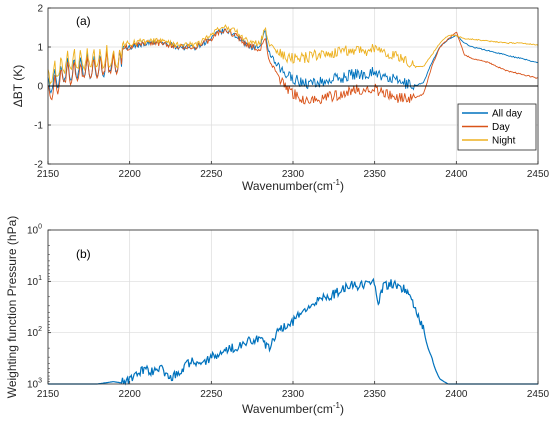 This screenshot has height=426, width=550. Describe the element at coordinates (501, 127) in the screenshot. I see `legend-entry: Day` at that location.